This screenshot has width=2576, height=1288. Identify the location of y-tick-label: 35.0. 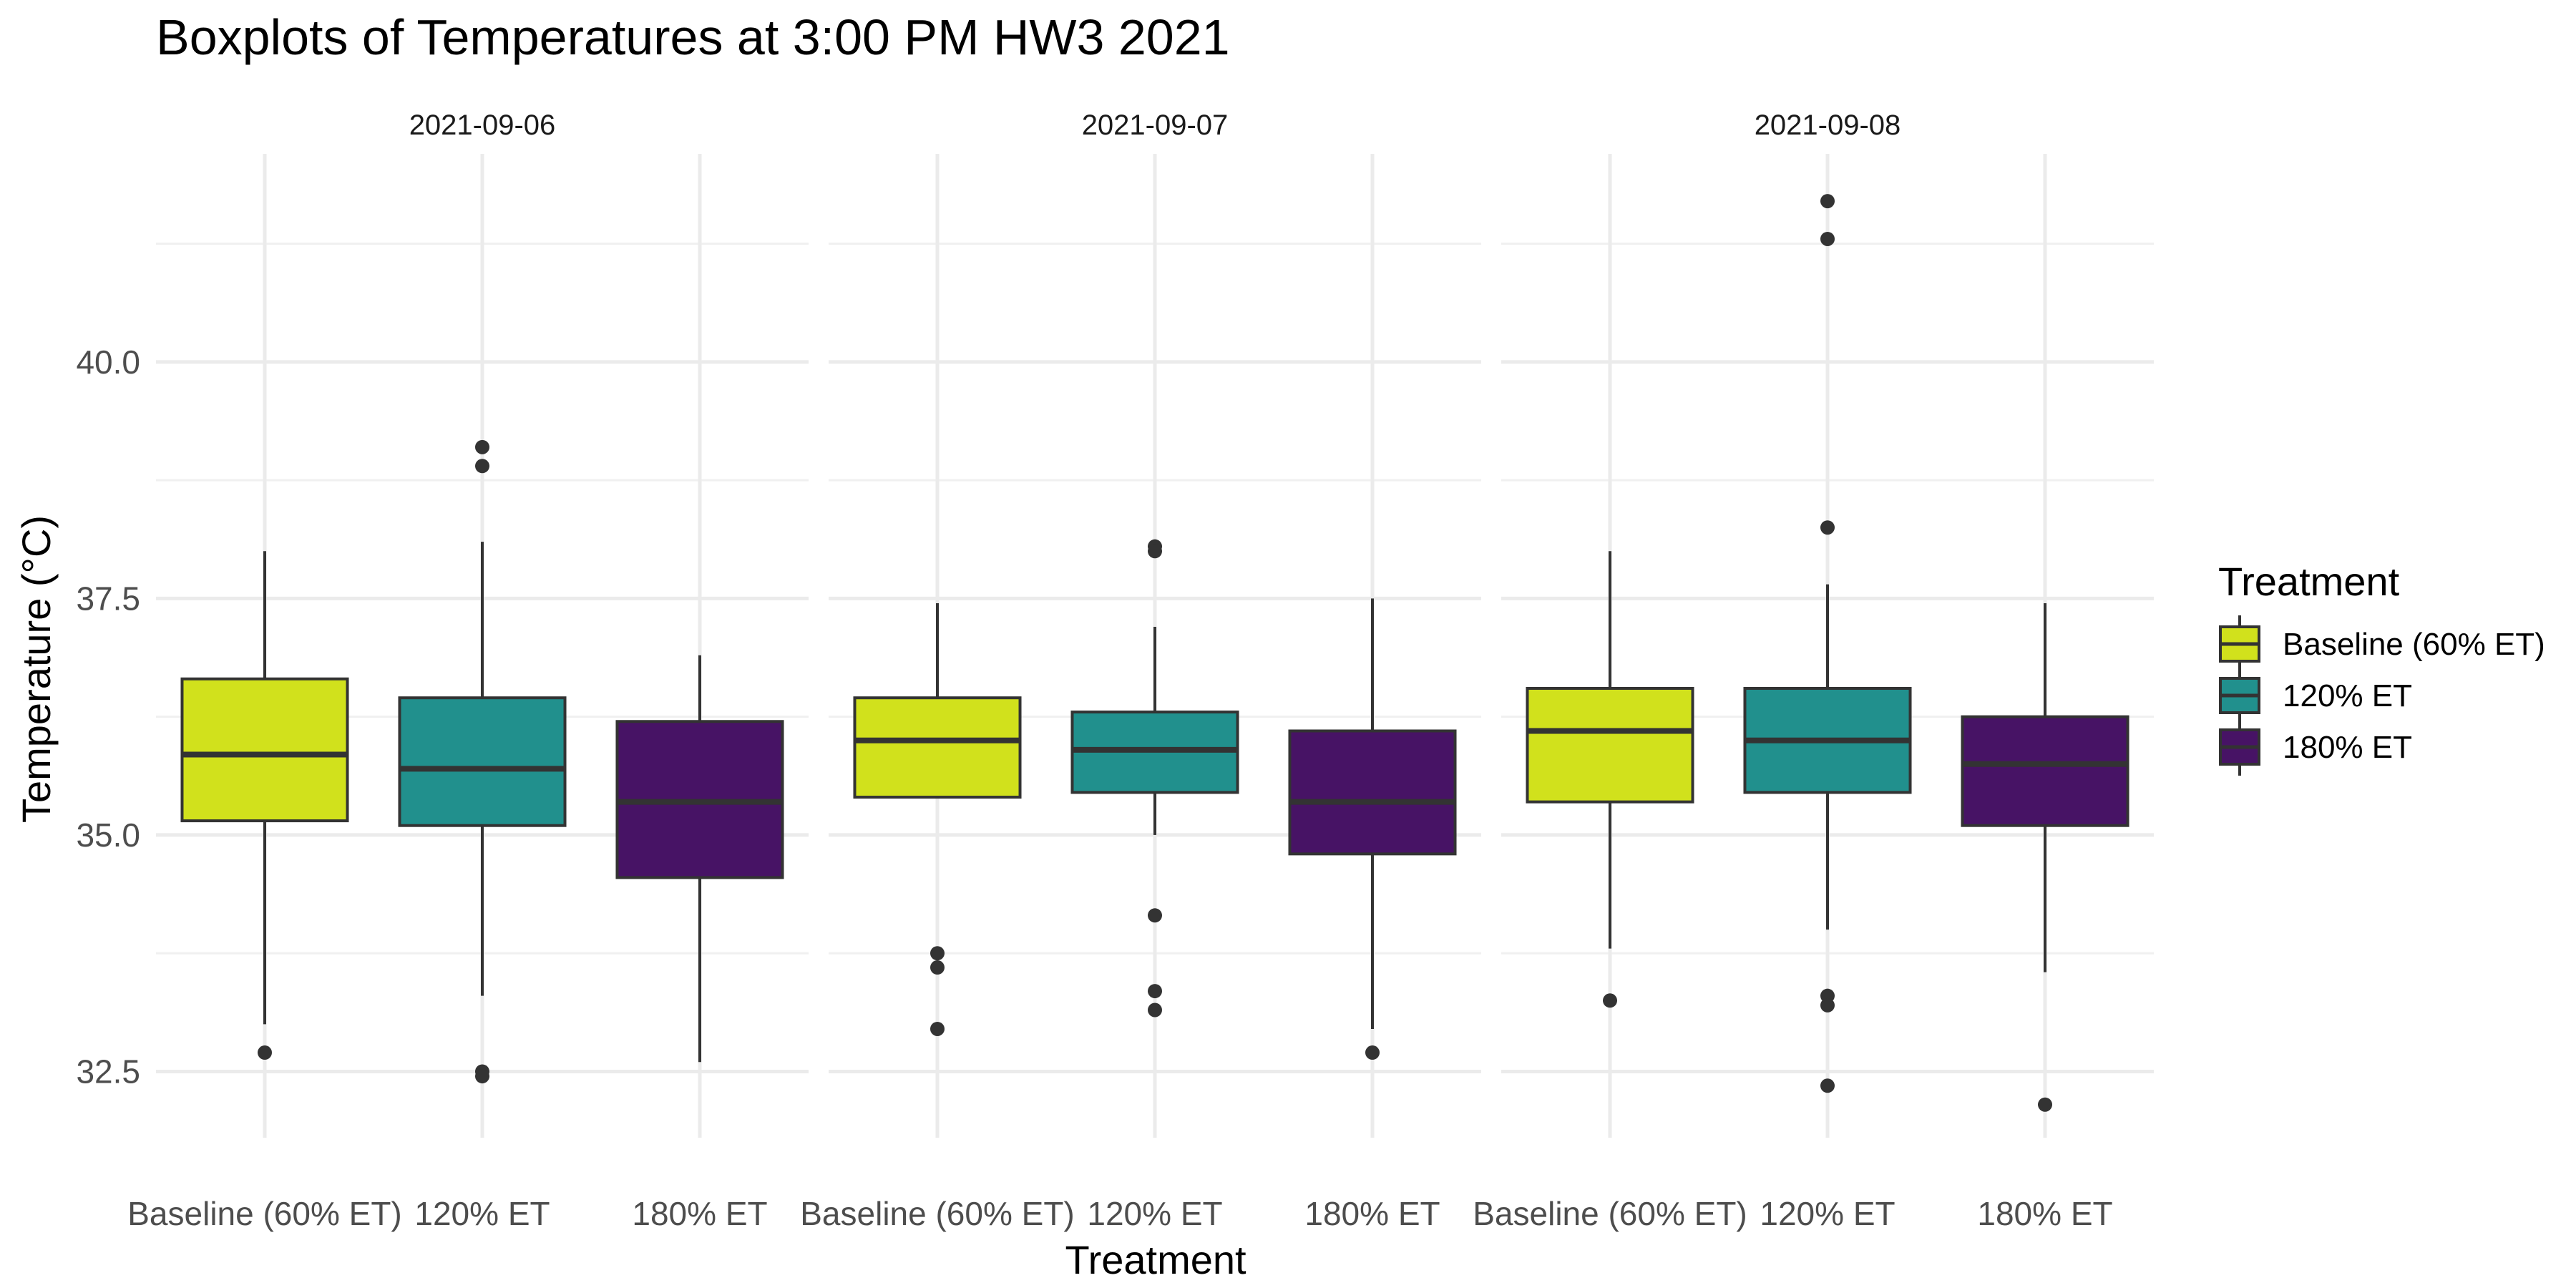
(108, 835).